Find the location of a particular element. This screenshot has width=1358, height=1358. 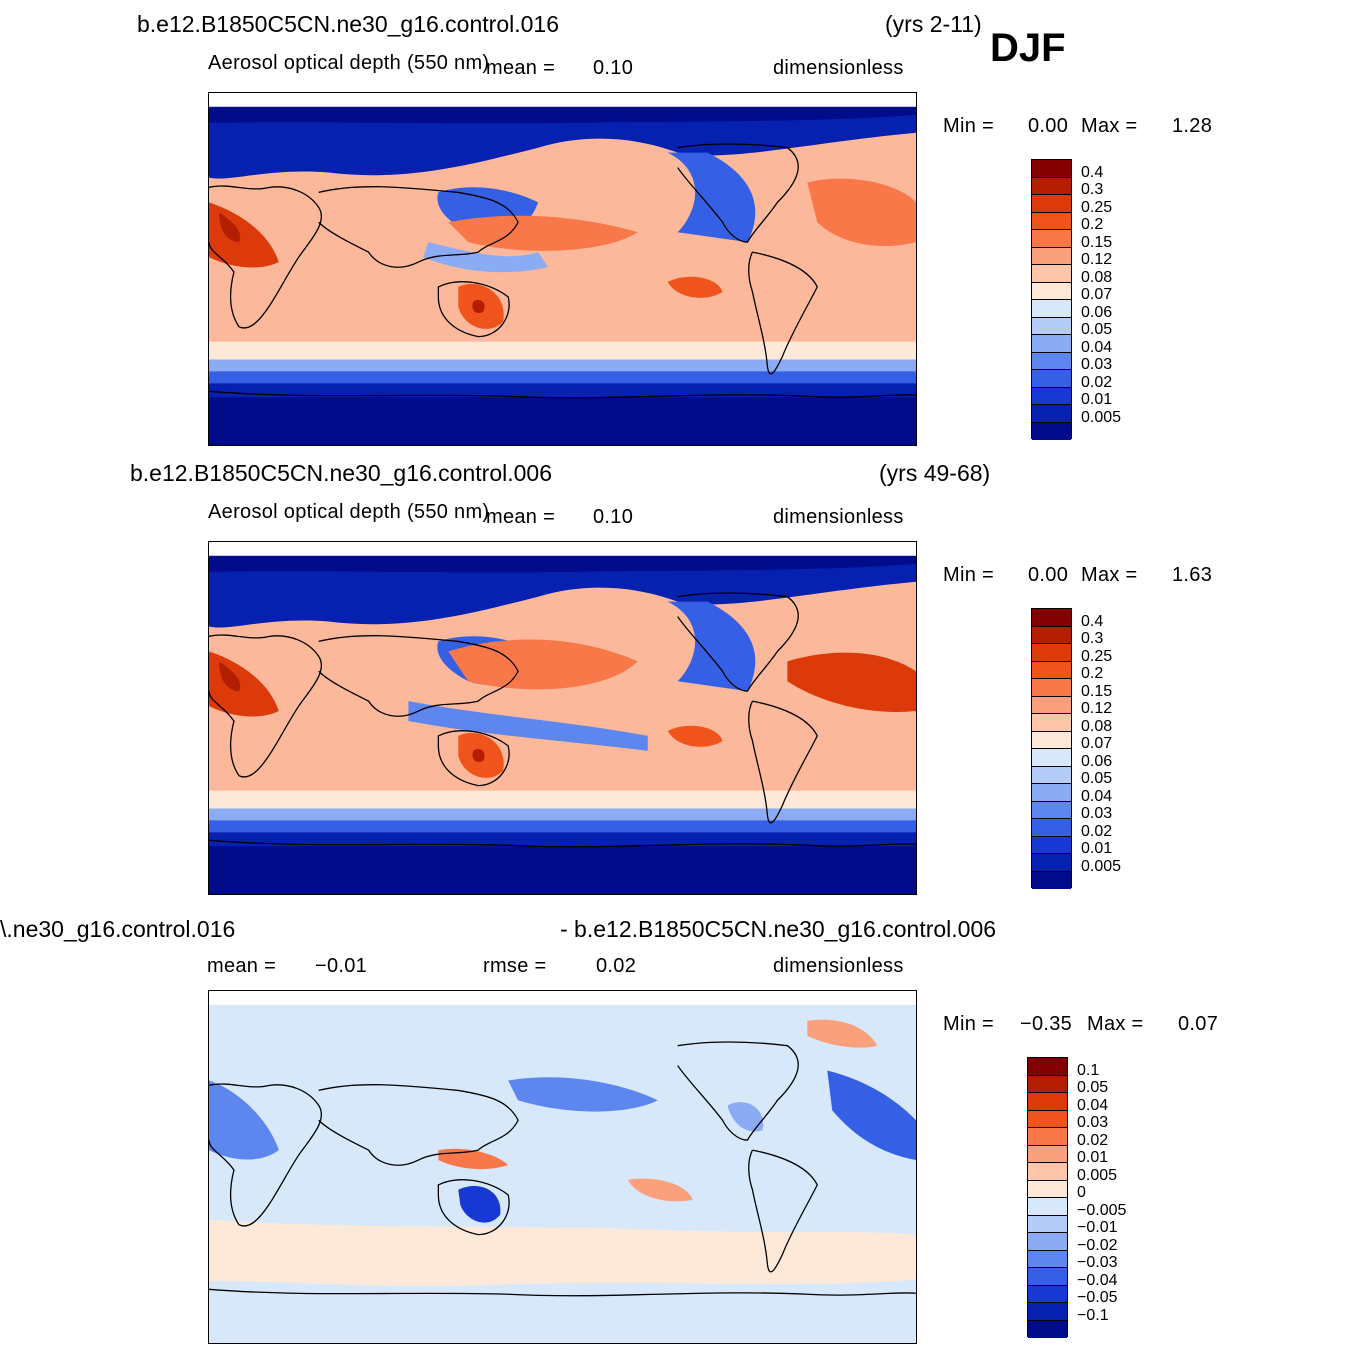

panel2-map is located at coordinates (562, 718).